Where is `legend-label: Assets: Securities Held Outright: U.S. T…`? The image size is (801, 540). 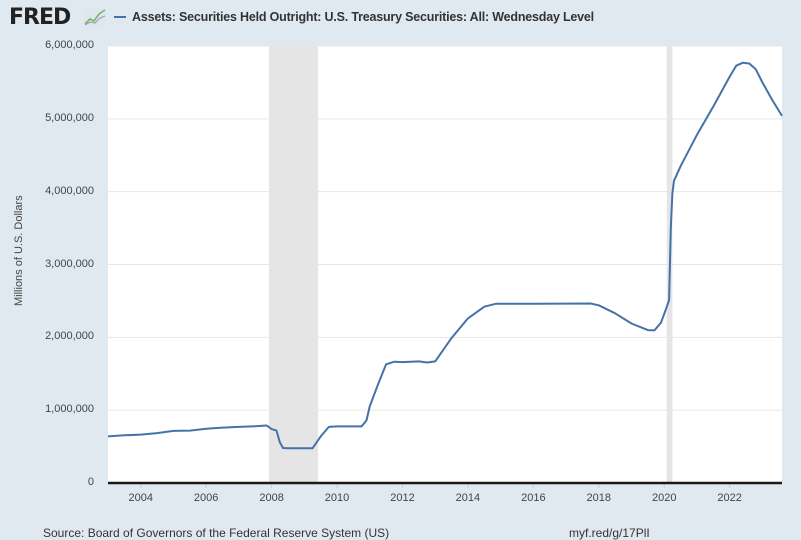 legend-label: Assets: Securities Held Outright: U.S. T… is located at coordinates (363, 17).